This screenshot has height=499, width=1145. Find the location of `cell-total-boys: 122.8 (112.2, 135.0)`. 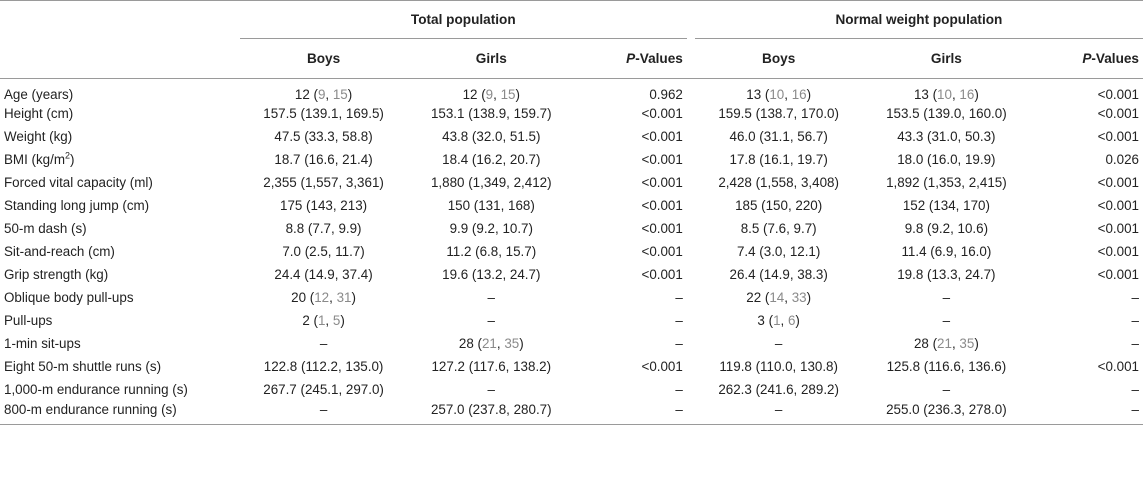

cell-total-boys: 122.8 (112.2, 135.0) is located at coordinates (323, 366).